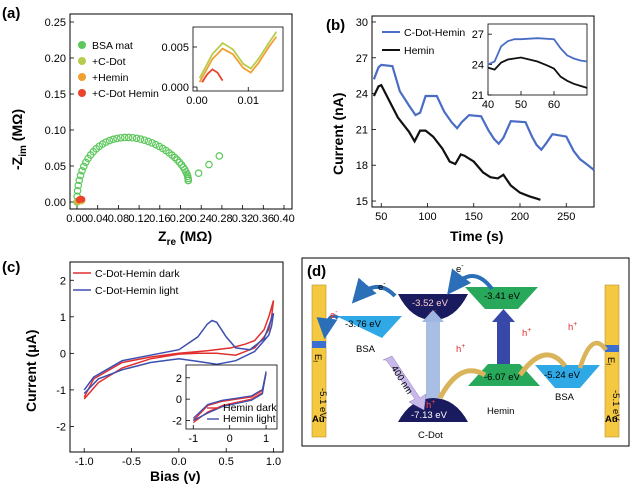  I want to click on b-inset-xtick-label: 50, so click(521, 105).